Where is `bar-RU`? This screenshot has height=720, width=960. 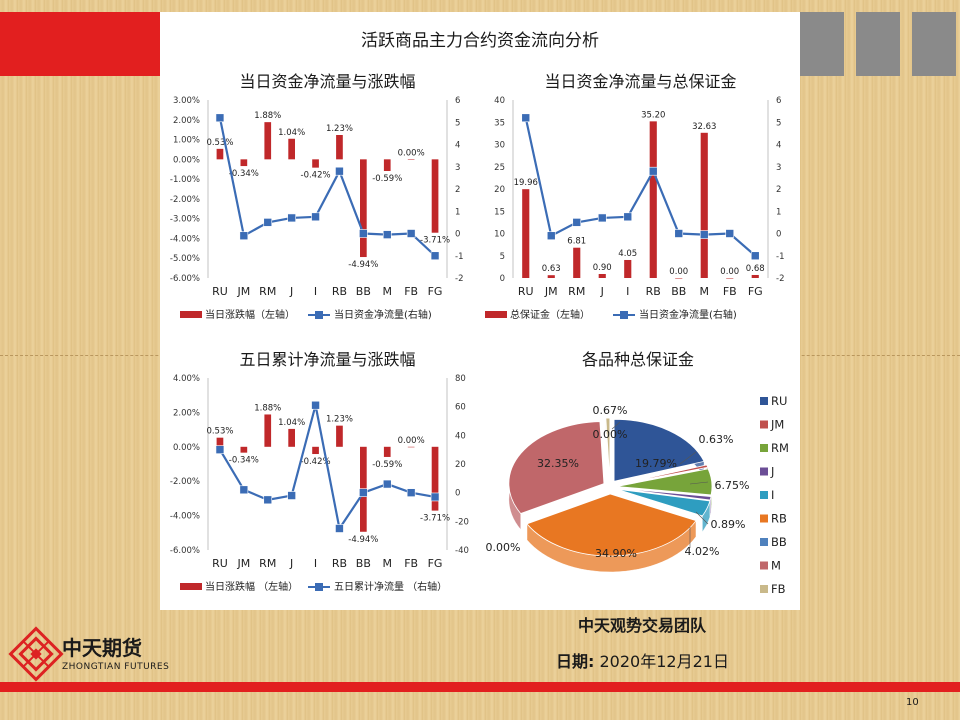 bar-RU is located at coordinates (220, 154).